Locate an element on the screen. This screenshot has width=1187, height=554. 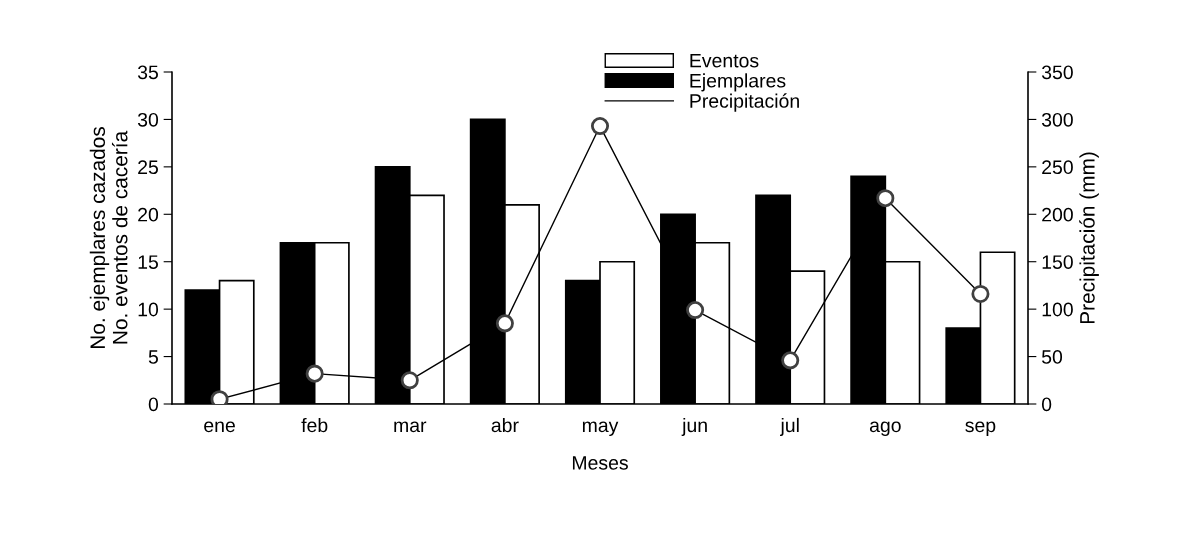
y-tick-label: 5 is located at coordinates (153, 357).